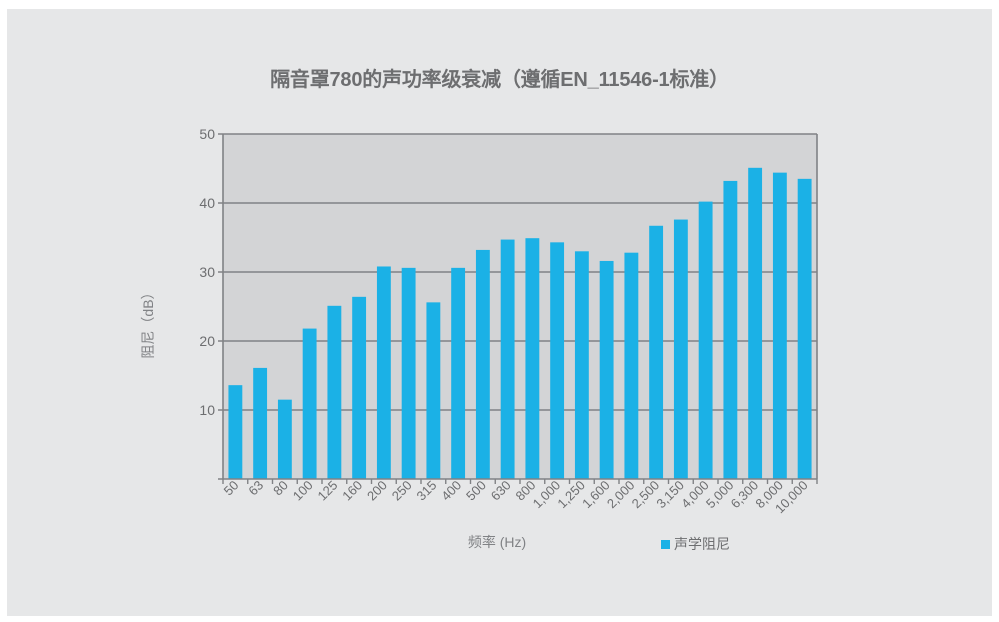  I want to click on legend-label: 声学阻尼, so click(702, 544).